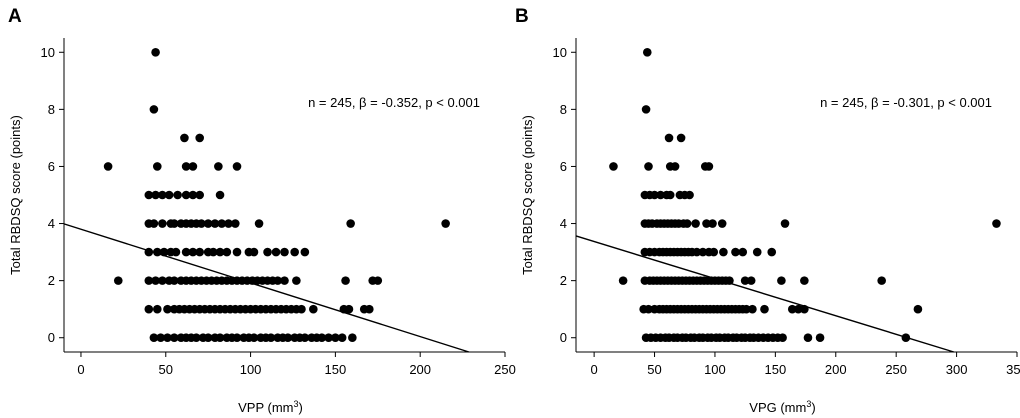 The image size is (1020, 418). What do you see at coordinates (813, 407) in the screenshot?
I see `x-axis-title-tail: )` at bounding box center [813, 407].